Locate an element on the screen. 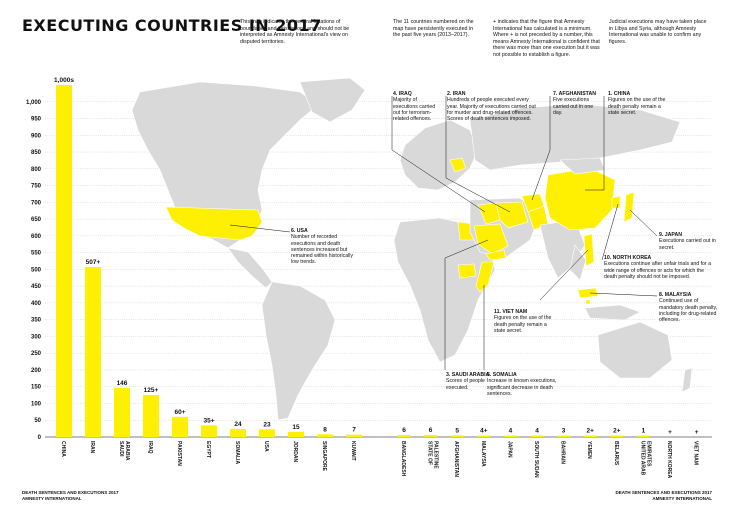 Image resolution: width=732 pixels, height=515 pixels. bar-value-label: 146 is located at coordinates (122, 383).